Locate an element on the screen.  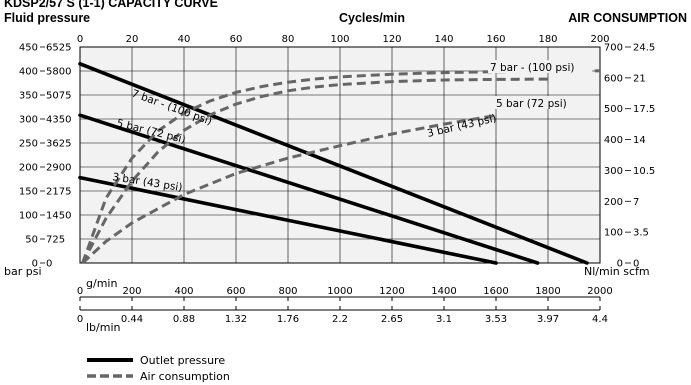
lbmin-tick-label: 0 is located at coordinates (80, 319).